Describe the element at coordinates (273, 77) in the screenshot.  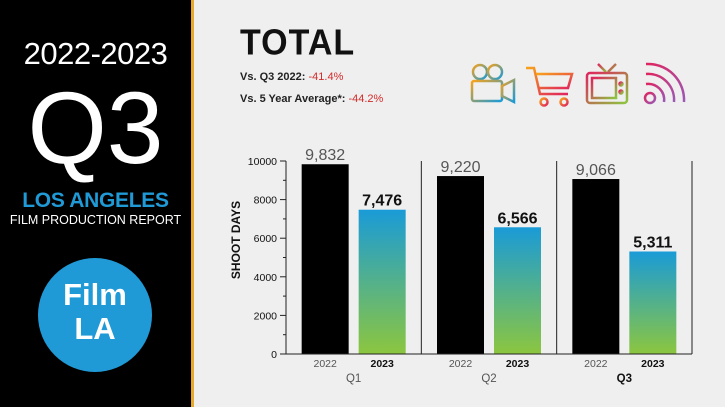
I see `stat1-label: Vs. Q3 2022:` at that location.